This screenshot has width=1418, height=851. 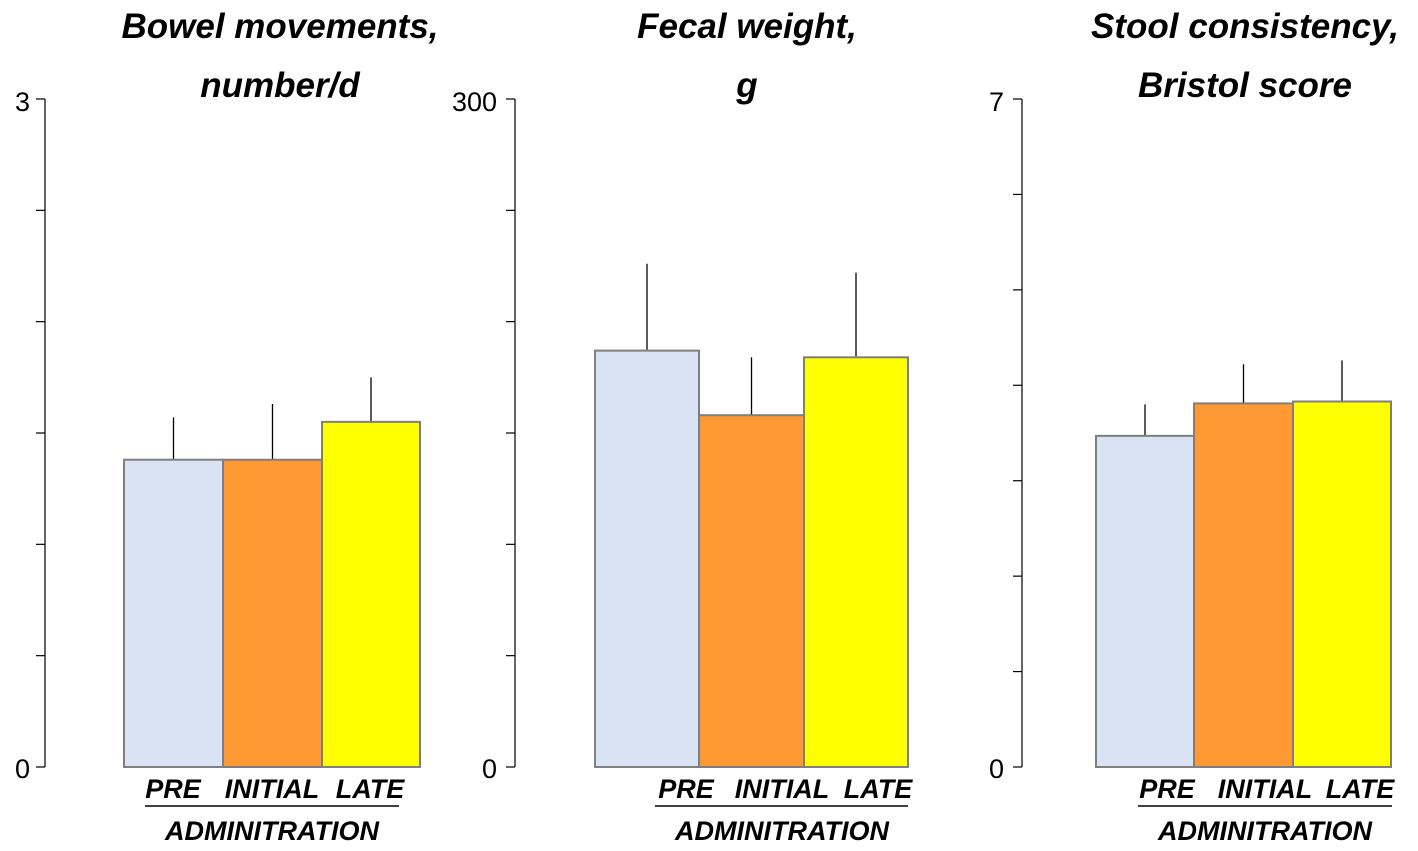 What do you see at coordinates (280, 85) in the screenshot?
I see `chart-title-line-2: number/d` at bounding box center [280, 85].